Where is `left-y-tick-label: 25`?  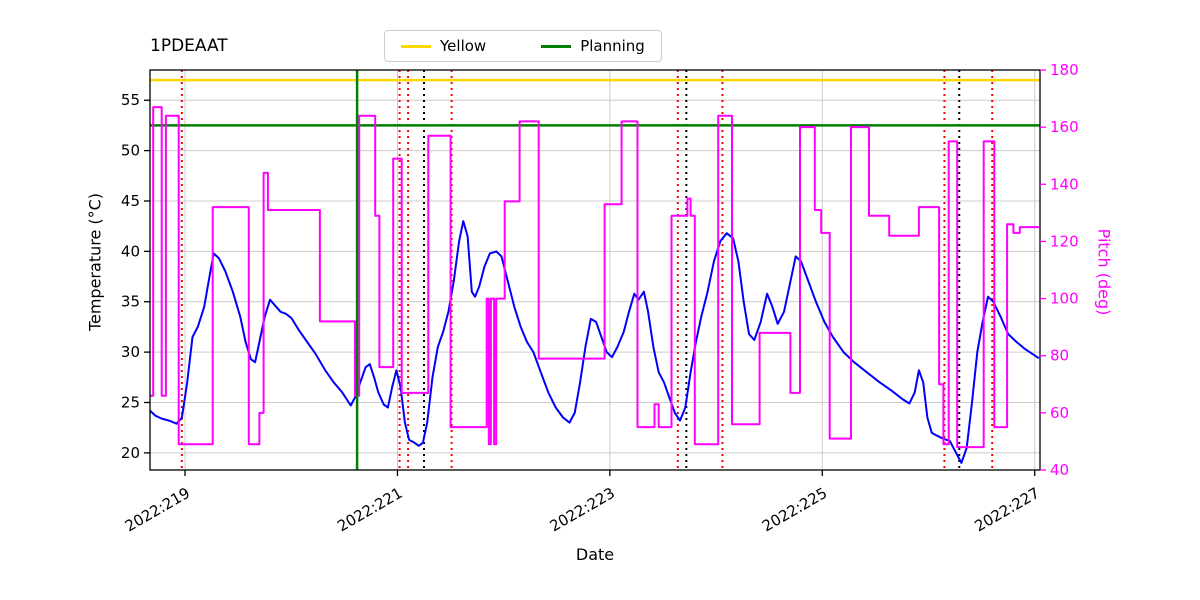 left-y-tick-label: 25 is located at coordinates (130, 402).